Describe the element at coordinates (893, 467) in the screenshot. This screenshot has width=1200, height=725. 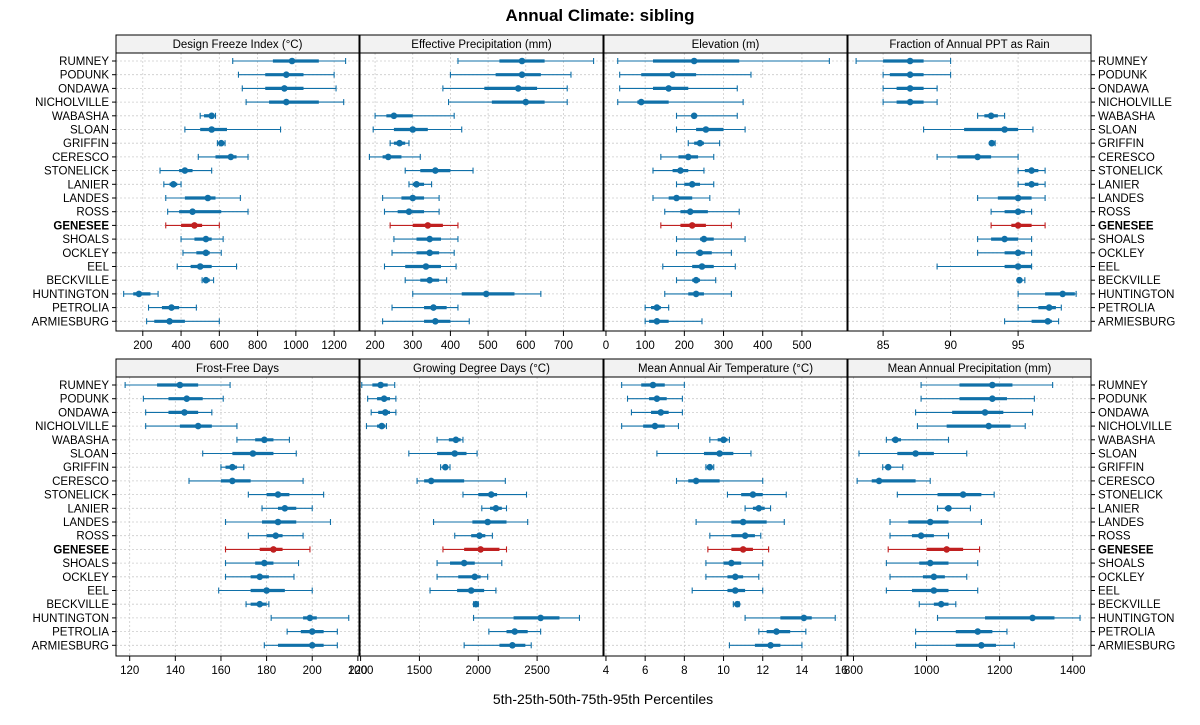
I see `site-griffin` at that location.